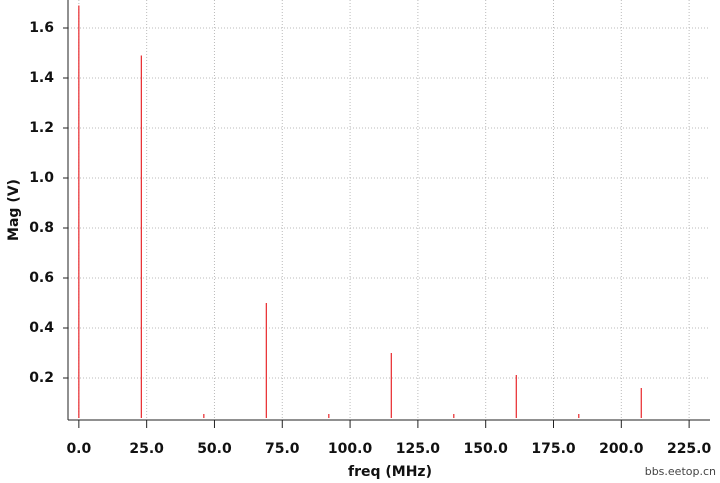  Describe the element at coordinates (418, 449) in the screenshot. I see `x-tick-label: 125.0` at that location.